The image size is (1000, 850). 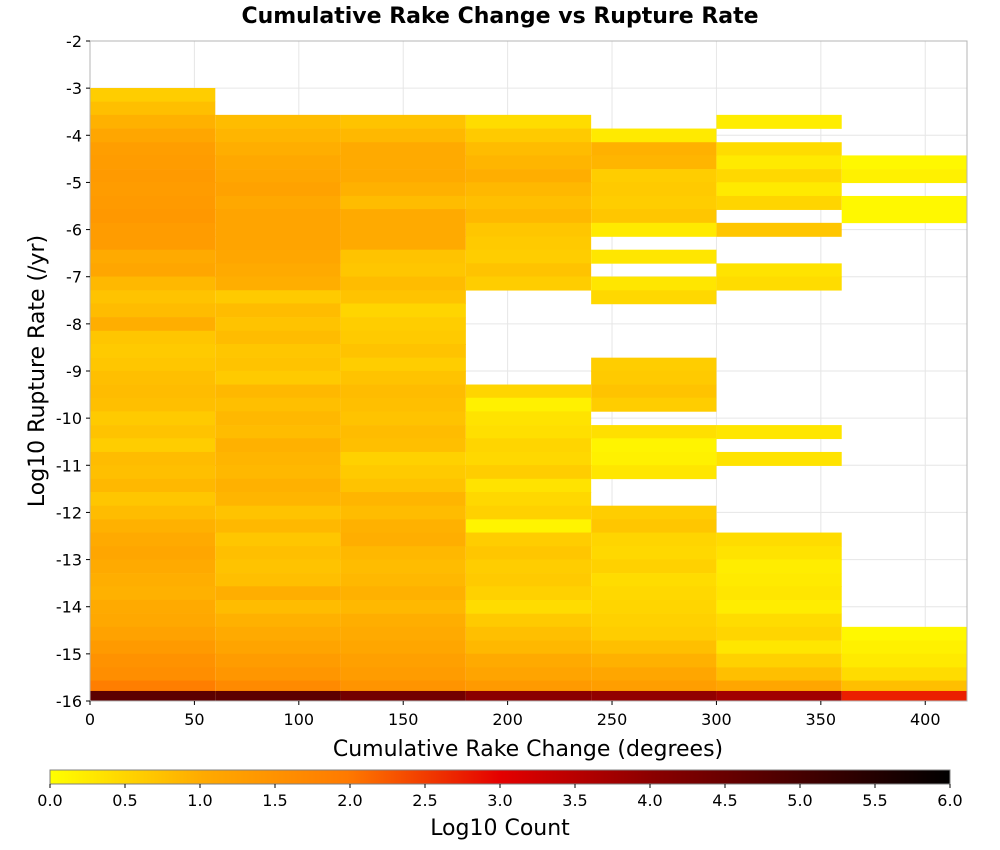 I want to click on y-tick-label: -15, so click(x=69, y=654).